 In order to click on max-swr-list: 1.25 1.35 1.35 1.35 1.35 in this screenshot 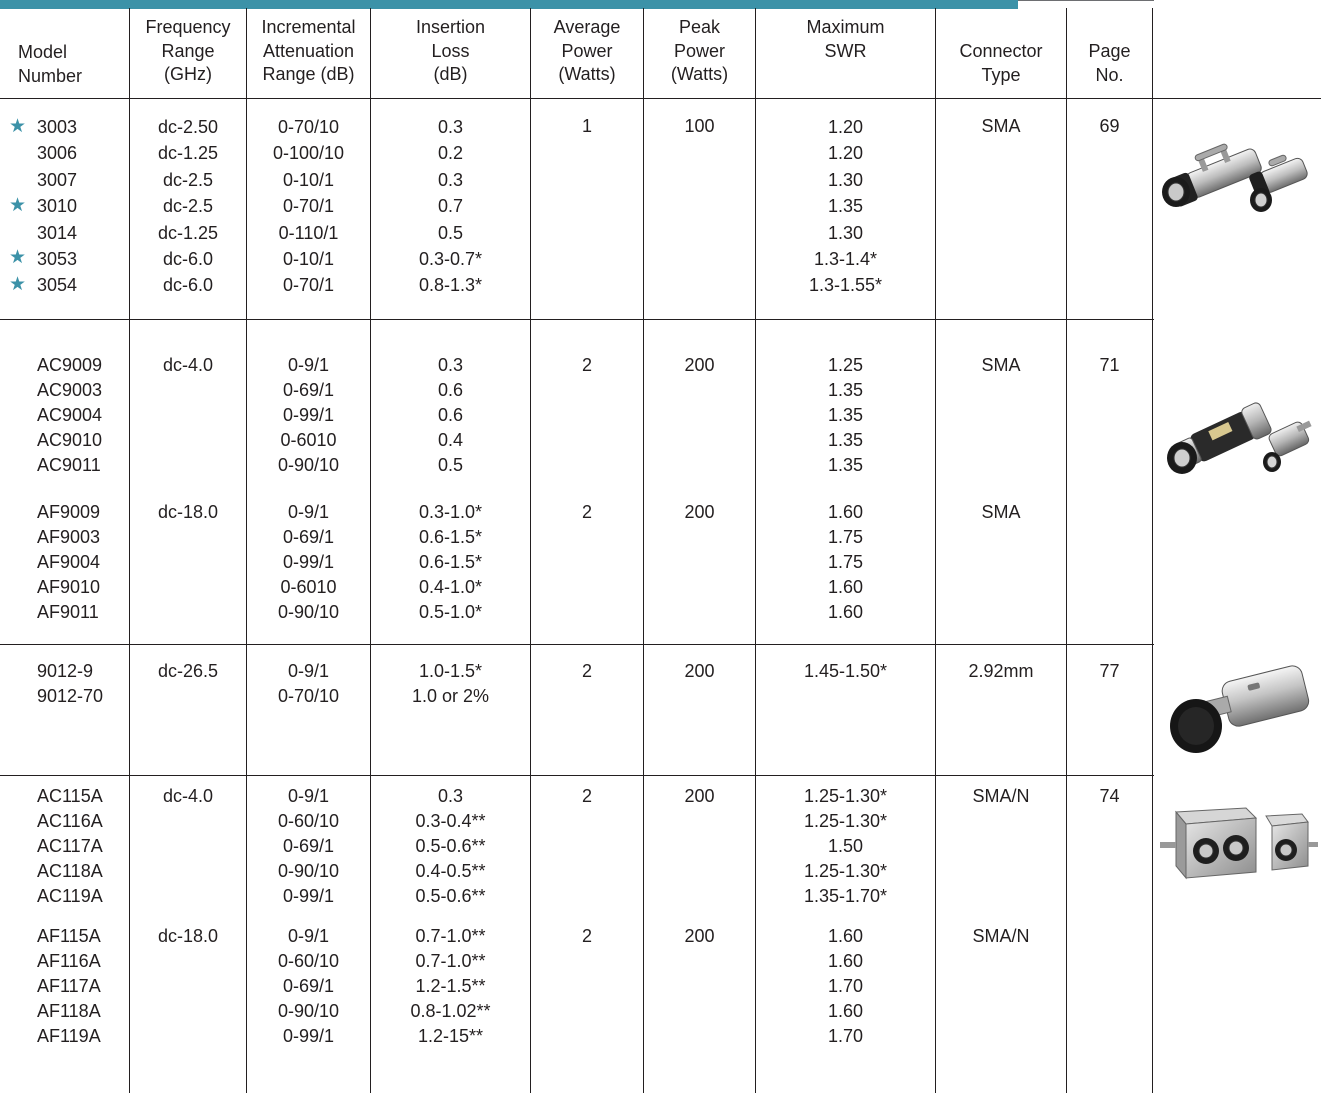, I will do `click(845, 415)`.